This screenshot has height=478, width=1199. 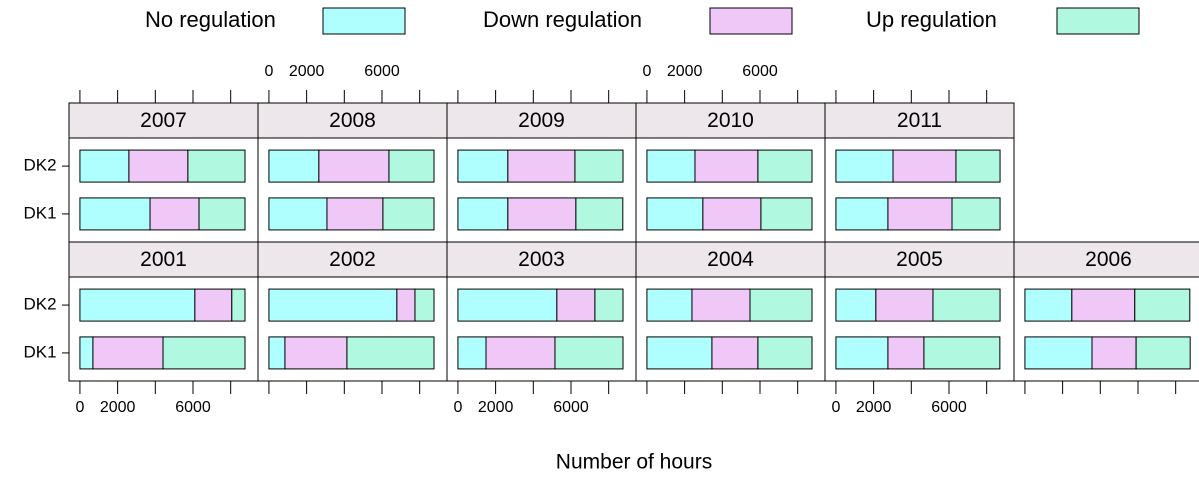 I want to click on strip-label: 2010, so click(x=730, y=120).